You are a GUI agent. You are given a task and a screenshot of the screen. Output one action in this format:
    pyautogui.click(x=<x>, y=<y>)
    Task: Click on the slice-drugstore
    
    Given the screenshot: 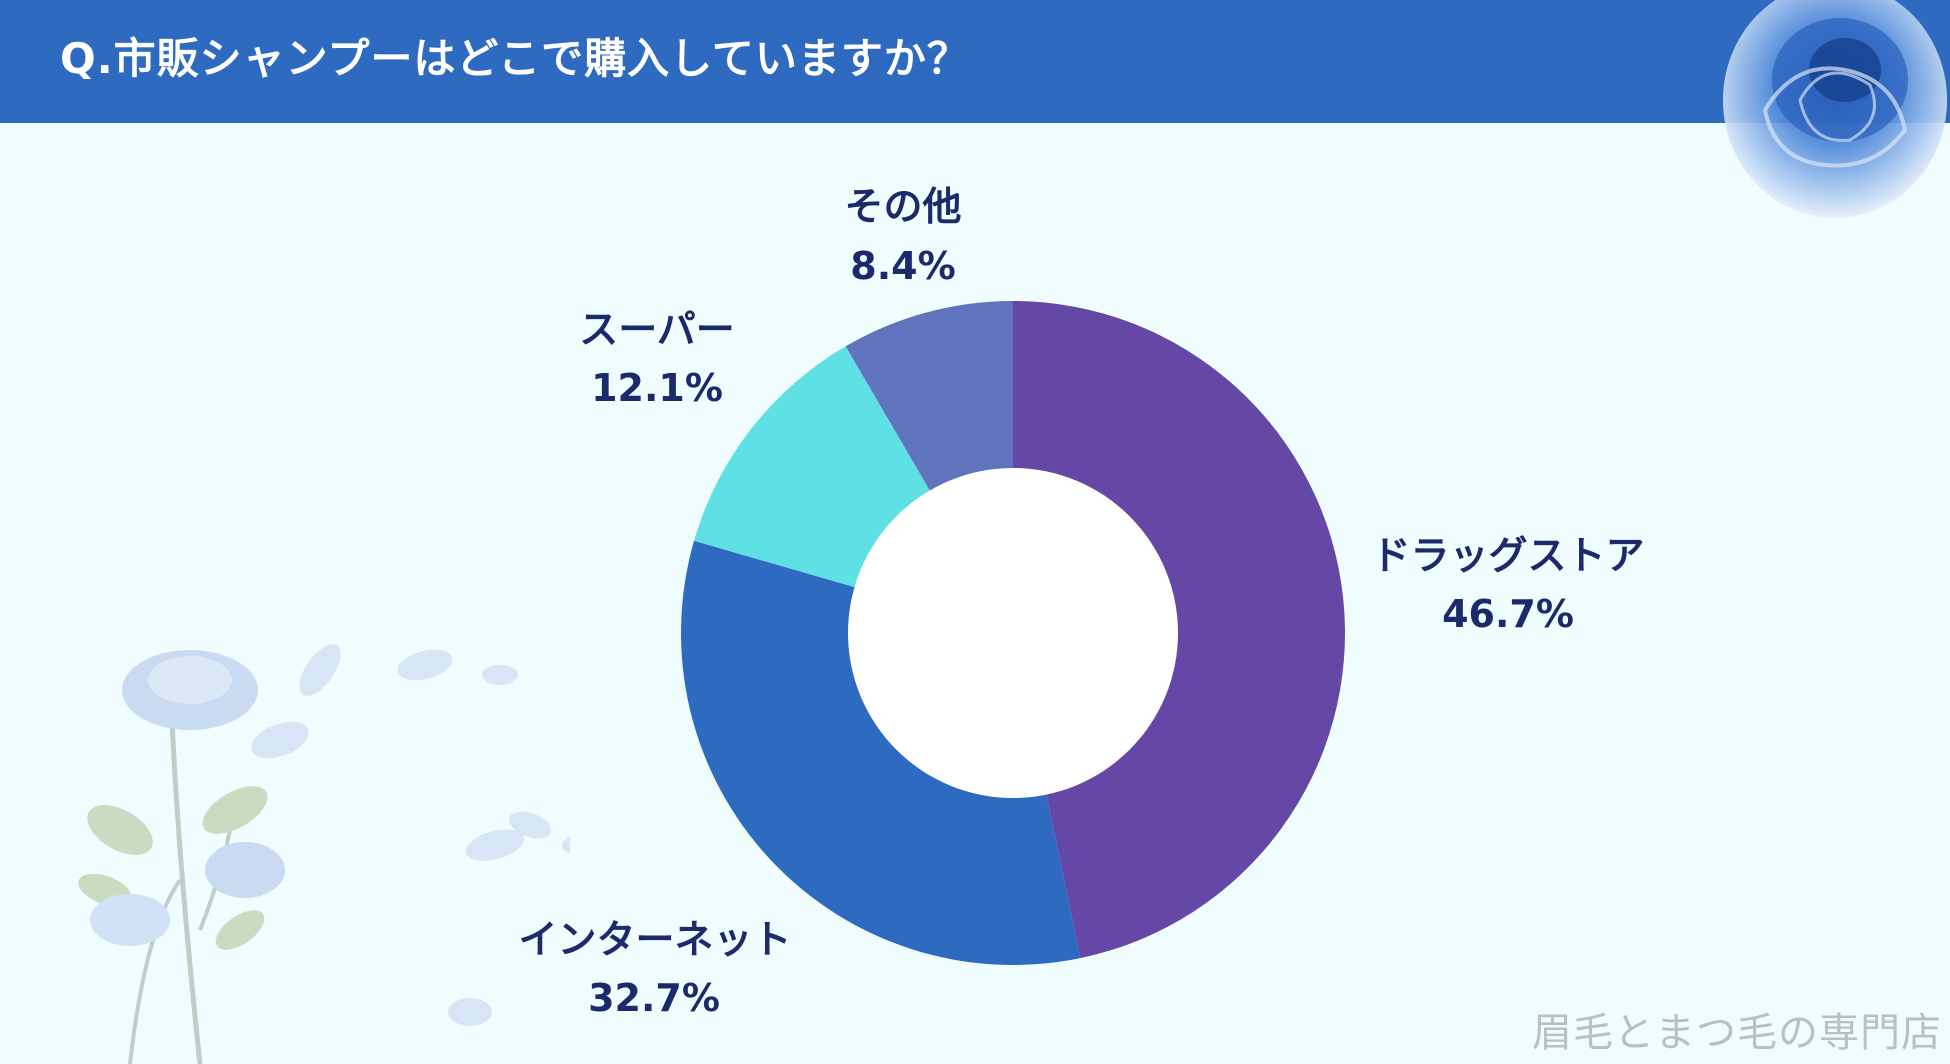 What is the action you would take?
    pyautogui.click(x=1179, y=630)
    